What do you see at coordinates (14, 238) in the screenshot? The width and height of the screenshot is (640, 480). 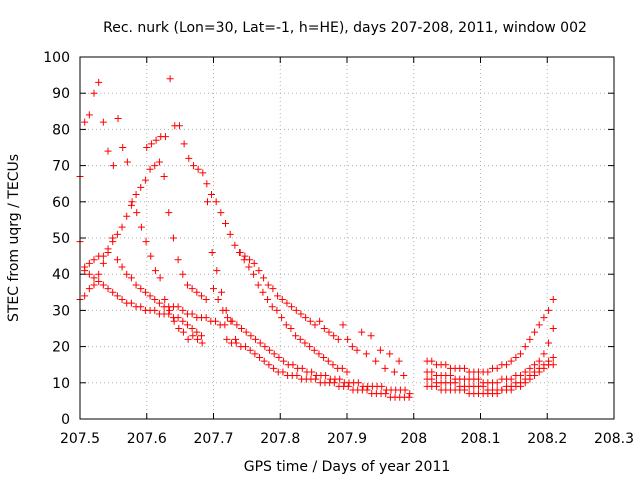 I see `y-axis-label: STEC from uqrg / TECUs` at bounding box center [14, 238].